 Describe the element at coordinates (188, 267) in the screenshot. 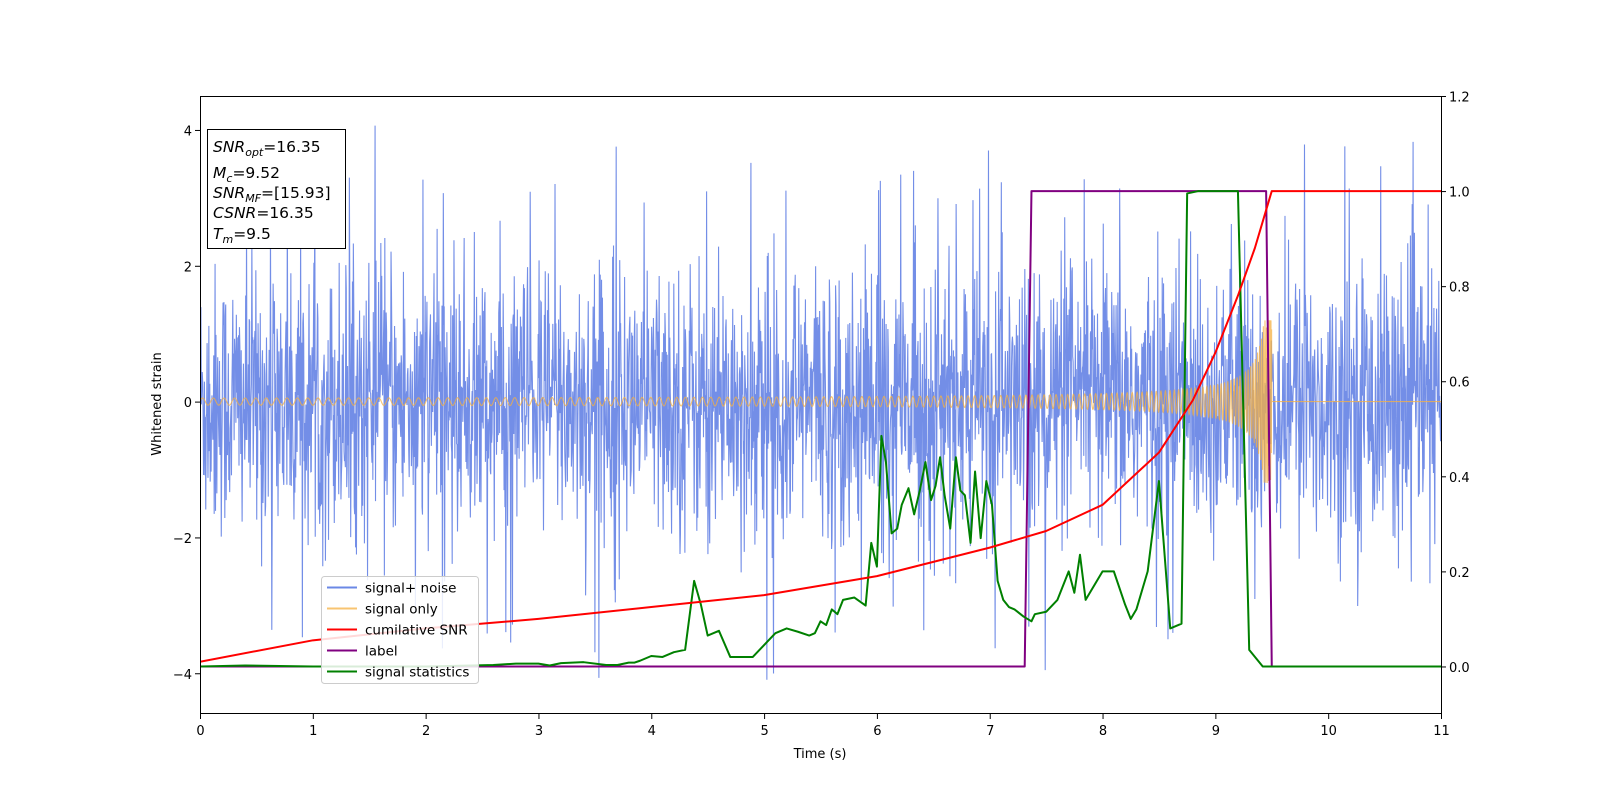

I see `y-left-tick-label: 2` at that location.